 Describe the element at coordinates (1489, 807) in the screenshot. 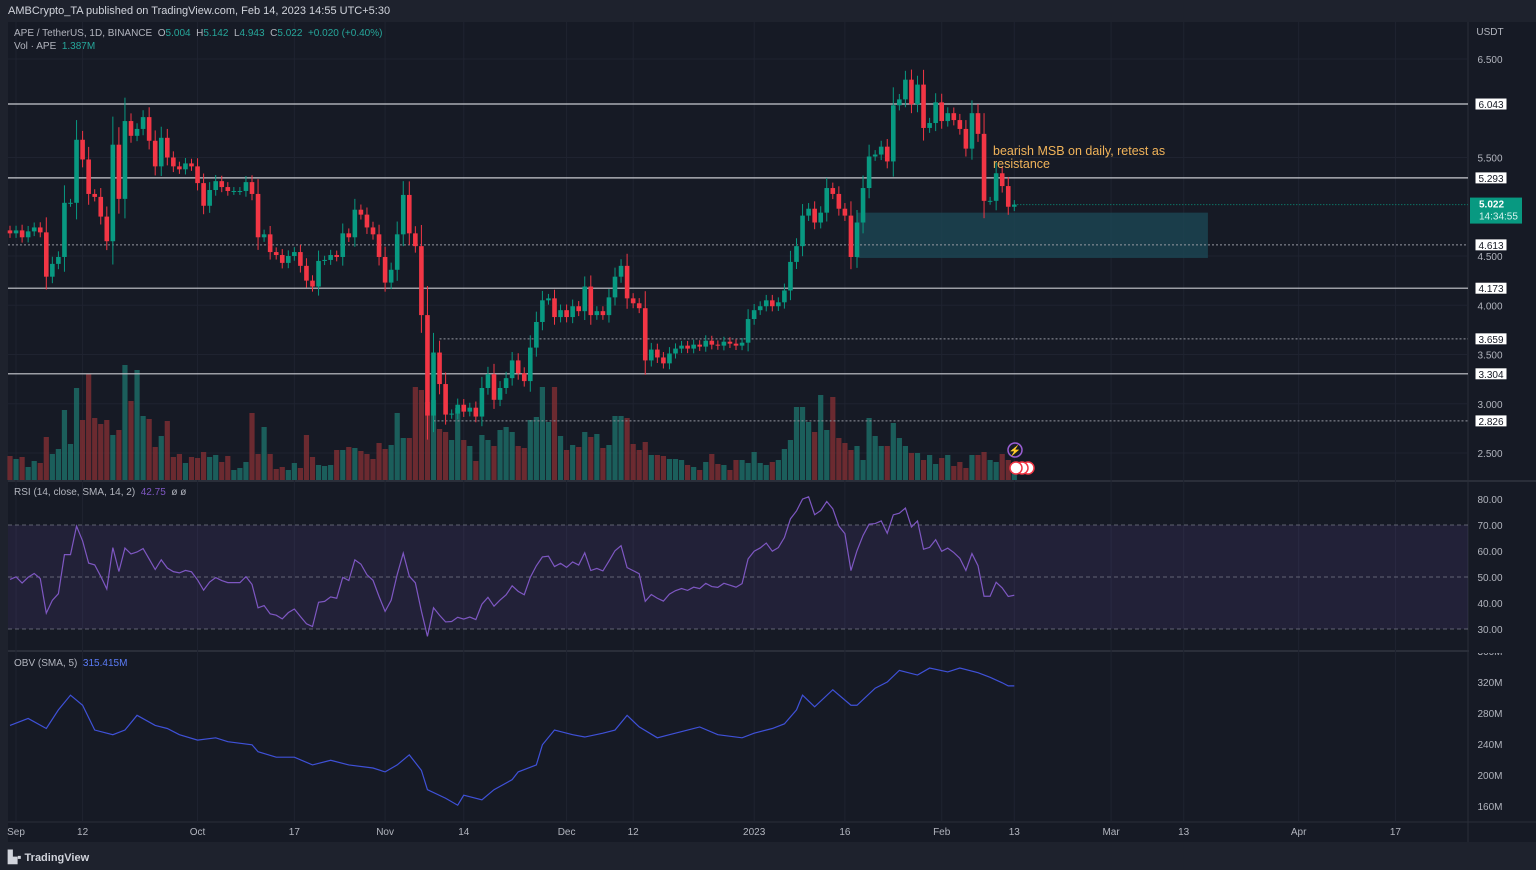

I see `obv-tick-label: 160M` at that location.